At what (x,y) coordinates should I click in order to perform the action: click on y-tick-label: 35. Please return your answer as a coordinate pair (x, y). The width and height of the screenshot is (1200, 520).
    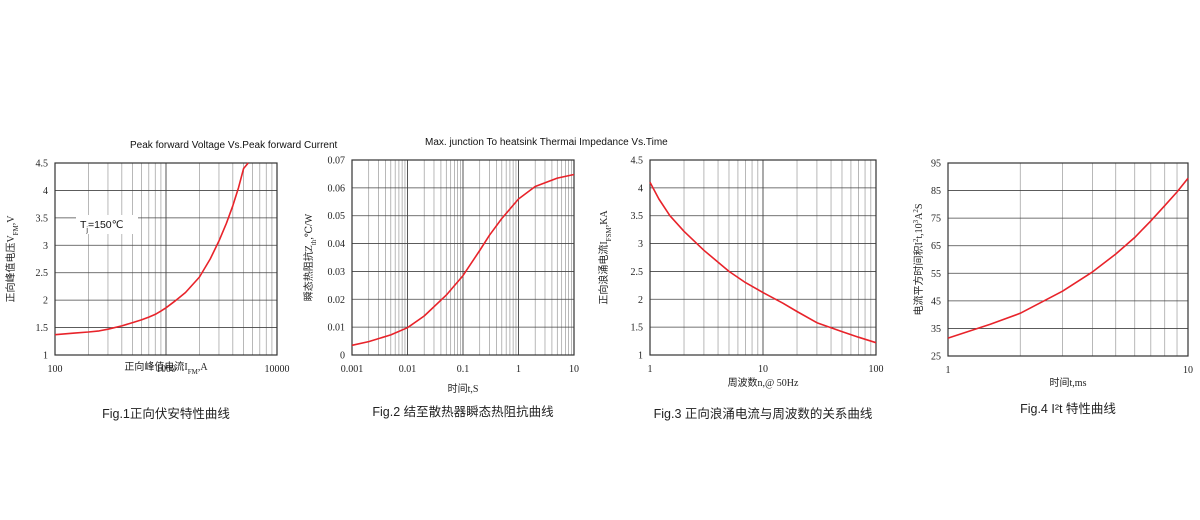
    Looking at the image, I should click on (936, 329).